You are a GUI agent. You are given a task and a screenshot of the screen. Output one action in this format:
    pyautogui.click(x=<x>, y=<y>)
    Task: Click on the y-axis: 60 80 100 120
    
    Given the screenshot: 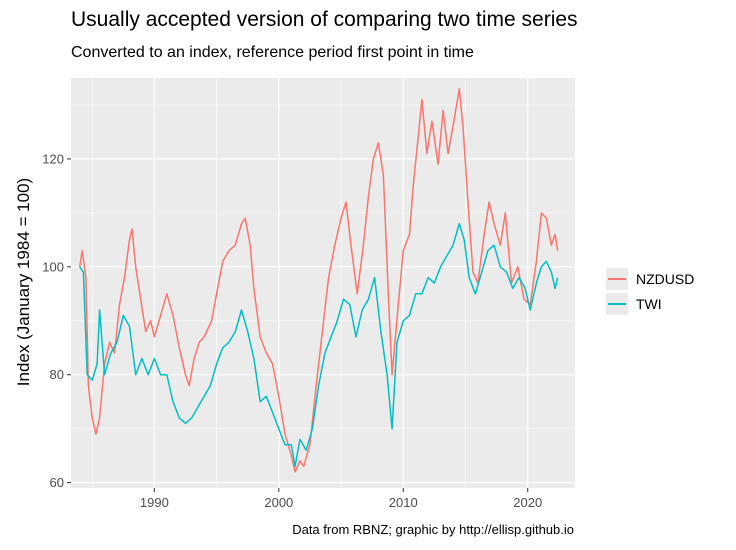 What is the action you would take?
    pyautogui.click(x=56, y=320)
    